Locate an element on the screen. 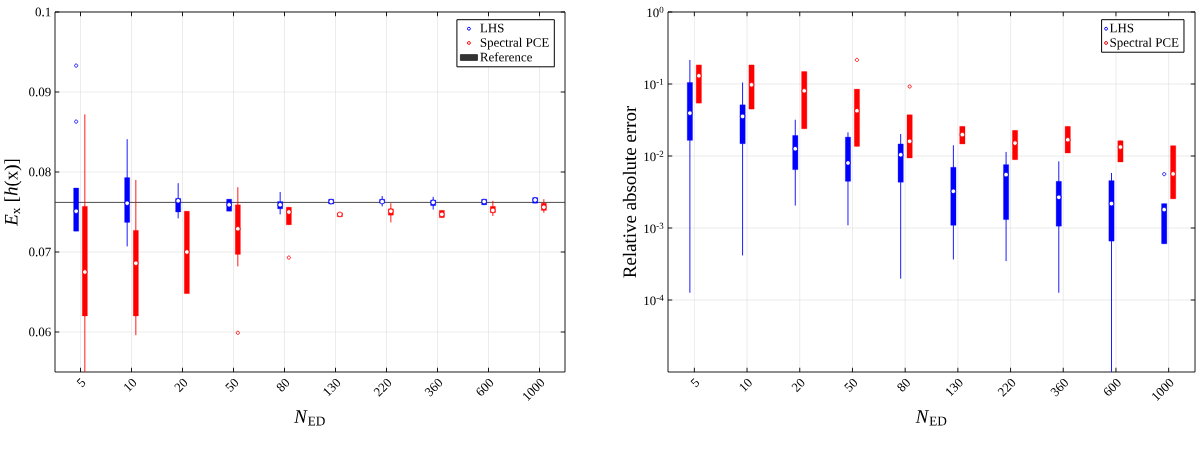  y-tick-label: 0.07 is located at coordinates (40, 252).